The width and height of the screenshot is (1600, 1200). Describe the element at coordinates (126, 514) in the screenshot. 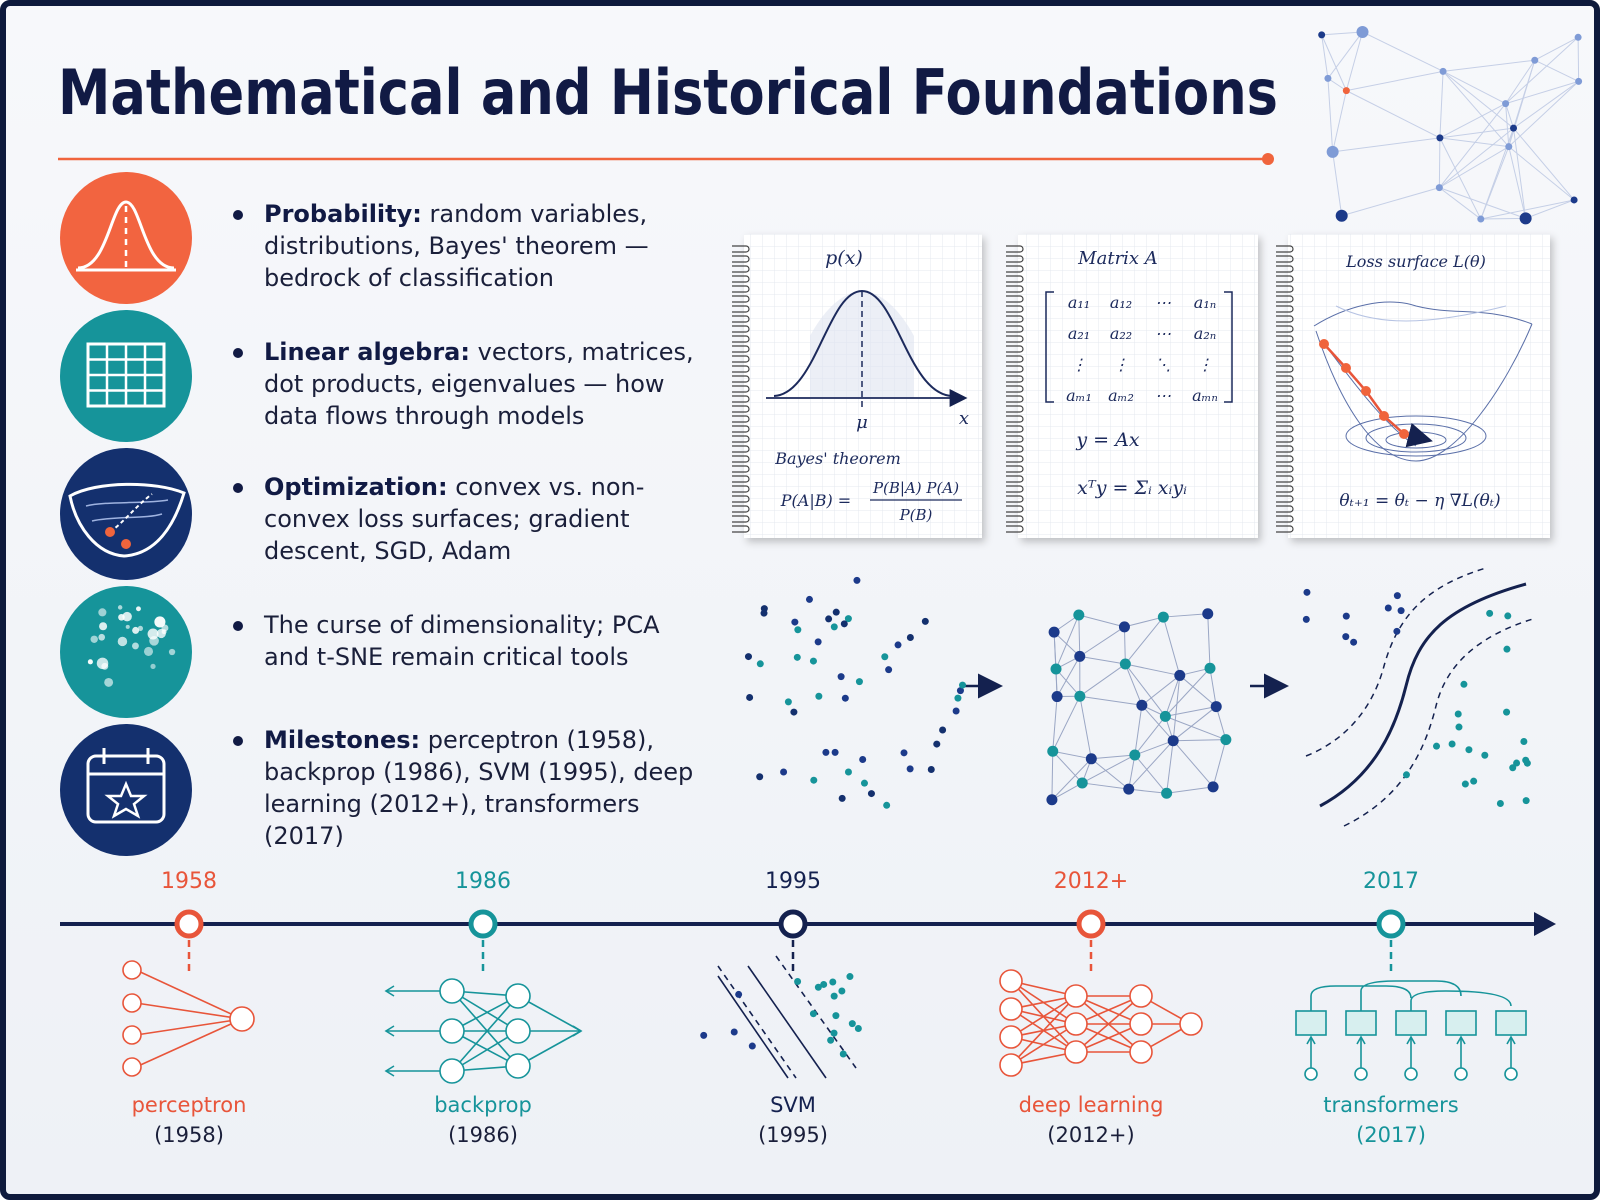

I see `icon-optimization` at that location.